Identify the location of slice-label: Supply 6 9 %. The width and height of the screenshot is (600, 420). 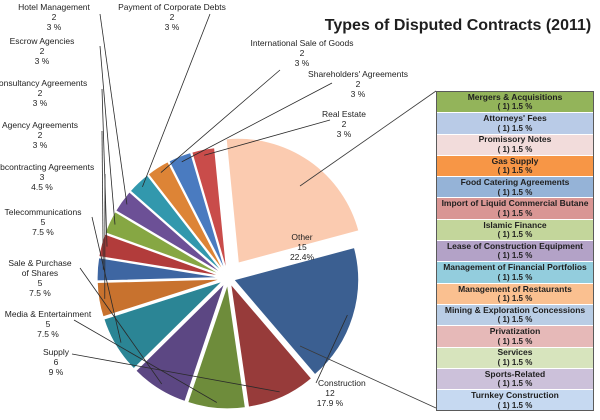
(56, 362).